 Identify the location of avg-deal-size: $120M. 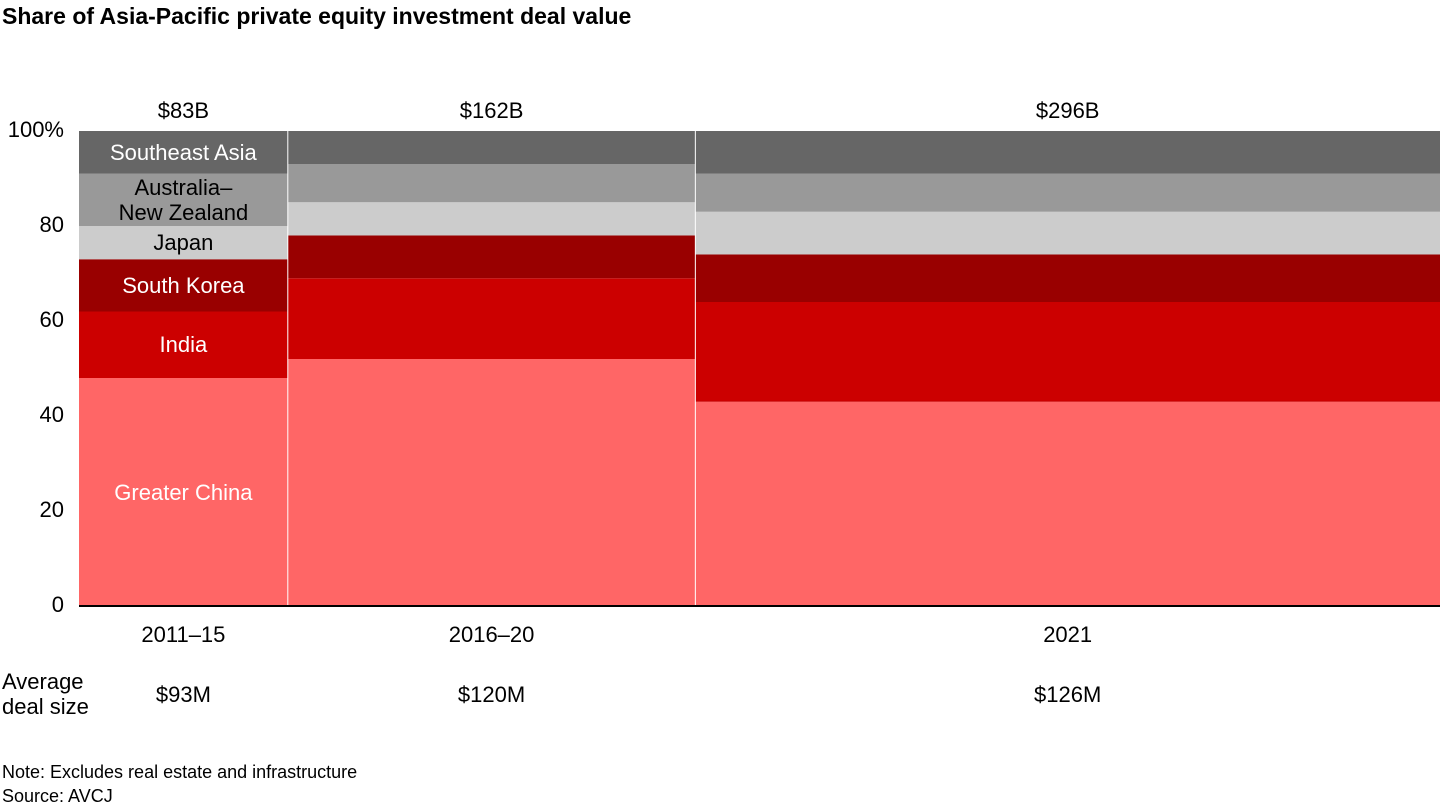
(491, 694).